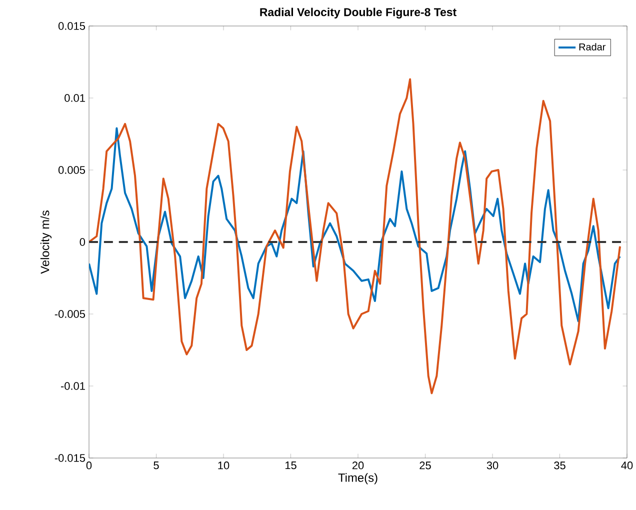  Describe the element at coordinates (425, 466) in the screenshot. I see `x-tick-label: 25` at that location.